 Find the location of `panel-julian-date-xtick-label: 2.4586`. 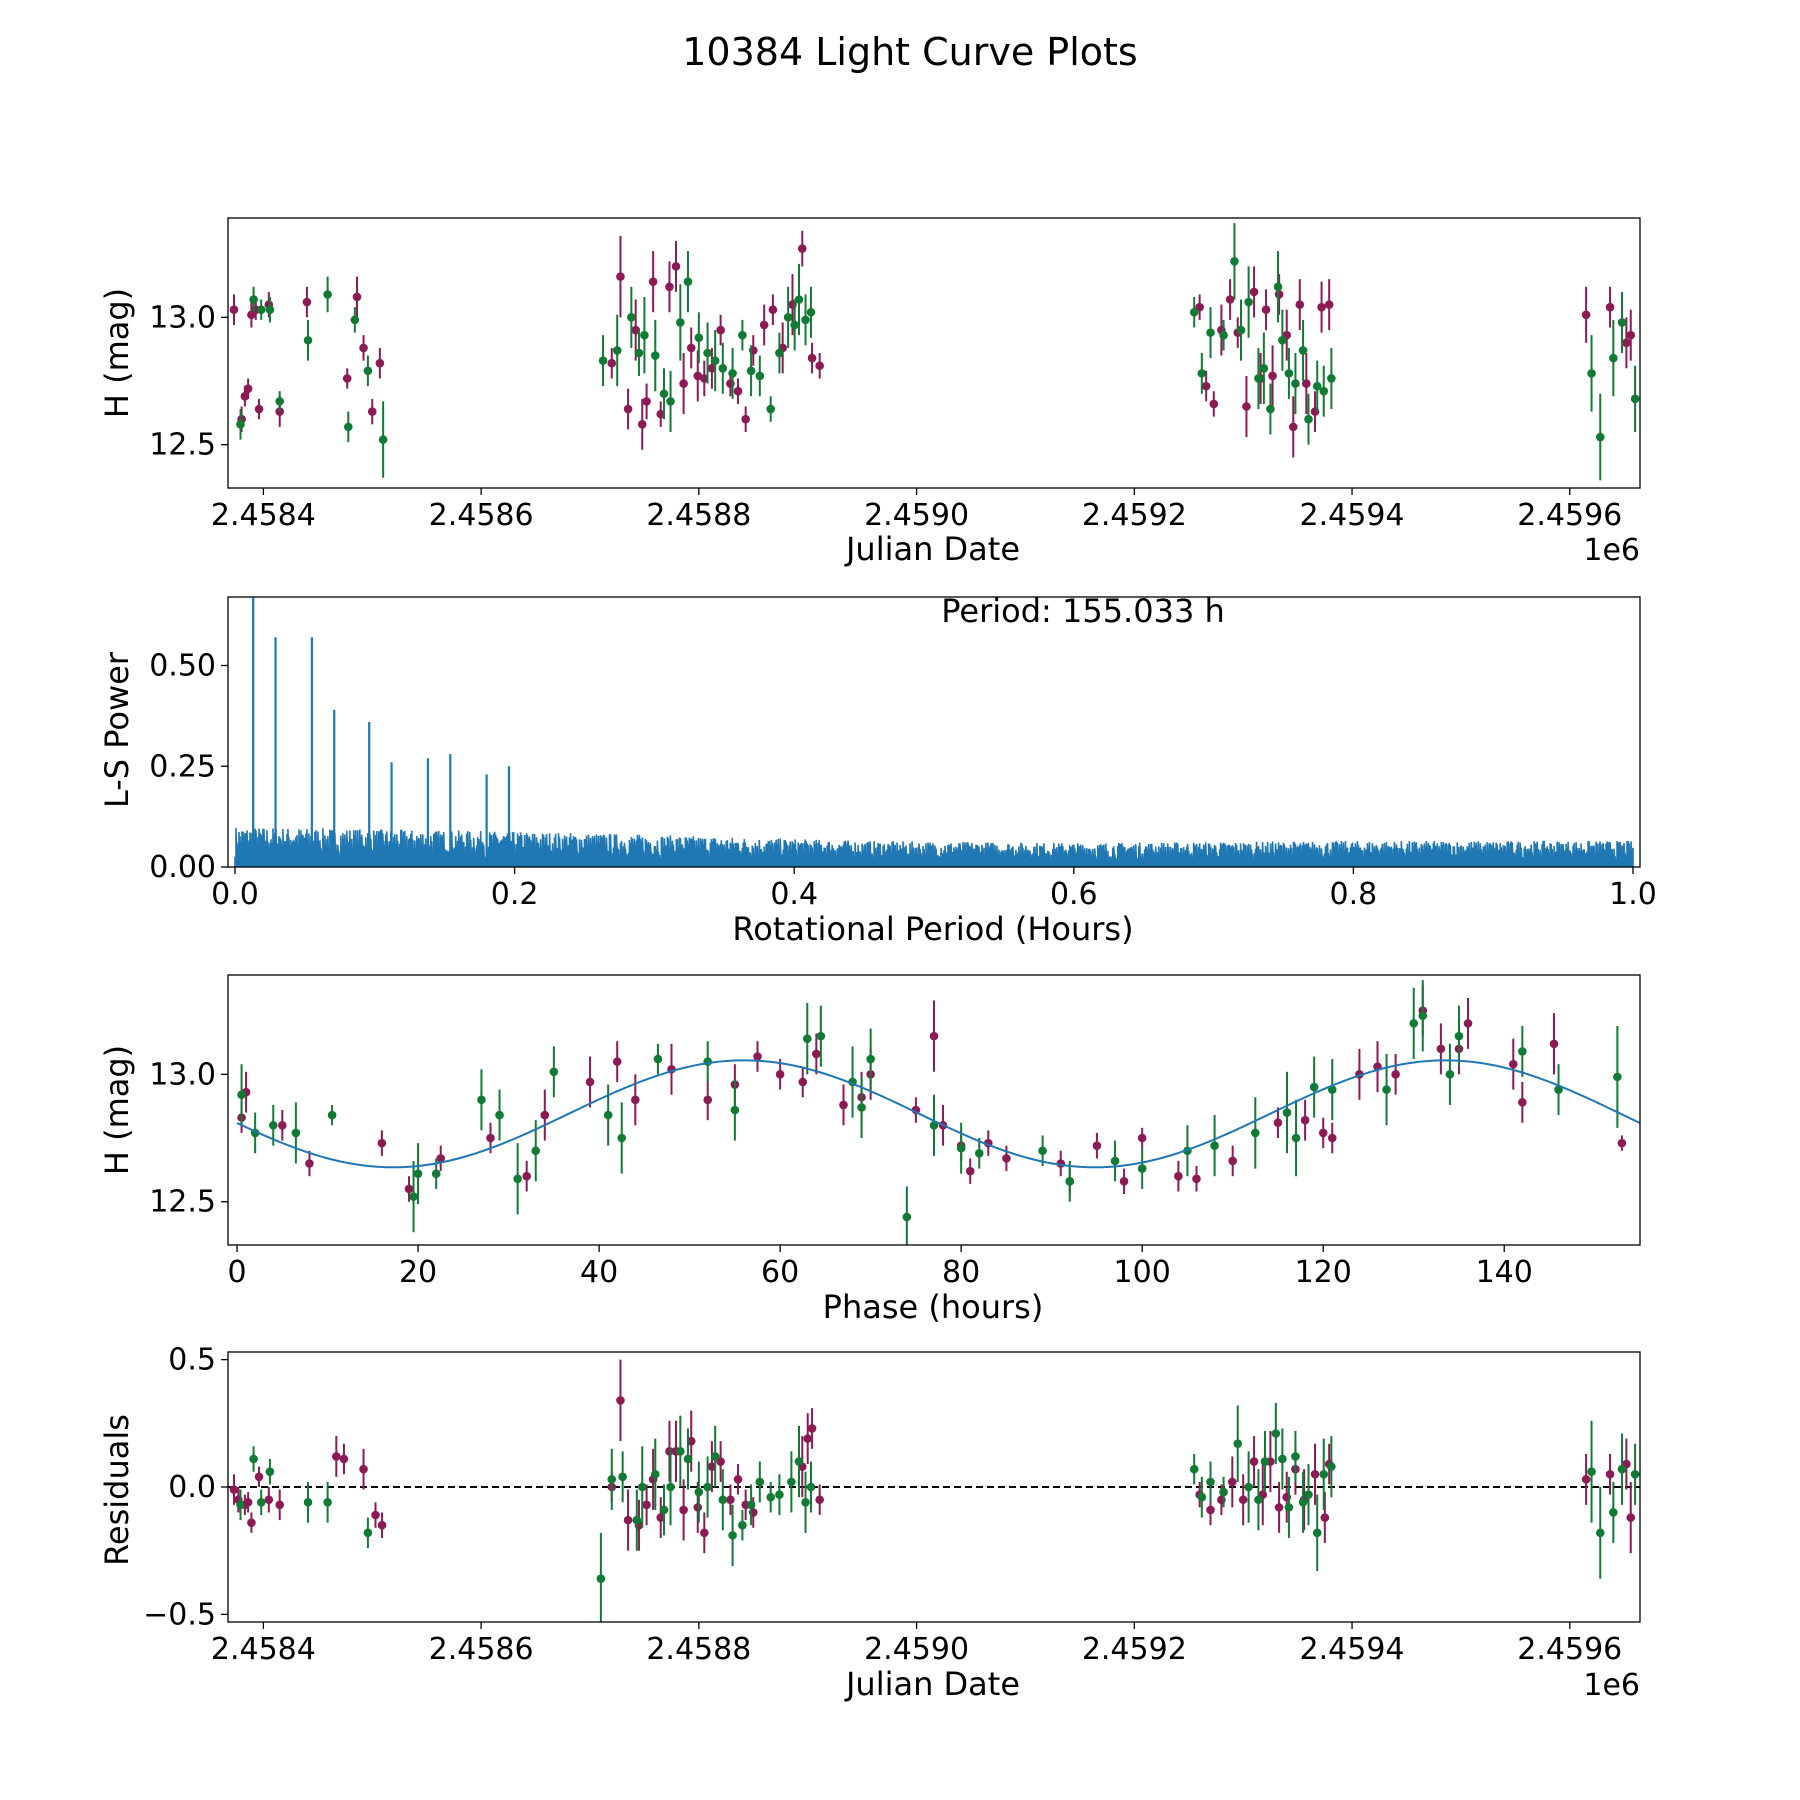

panel-julian-date-xtick-label: 2.4586 is located at coordinates (481, 515).